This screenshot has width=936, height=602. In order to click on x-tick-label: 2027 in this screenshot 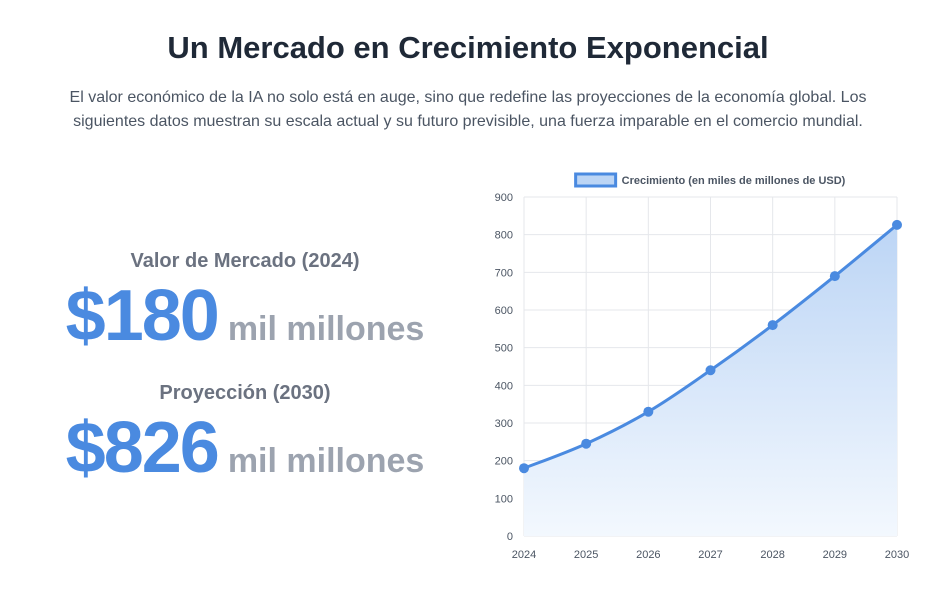, I will do `click(710, 555)`.